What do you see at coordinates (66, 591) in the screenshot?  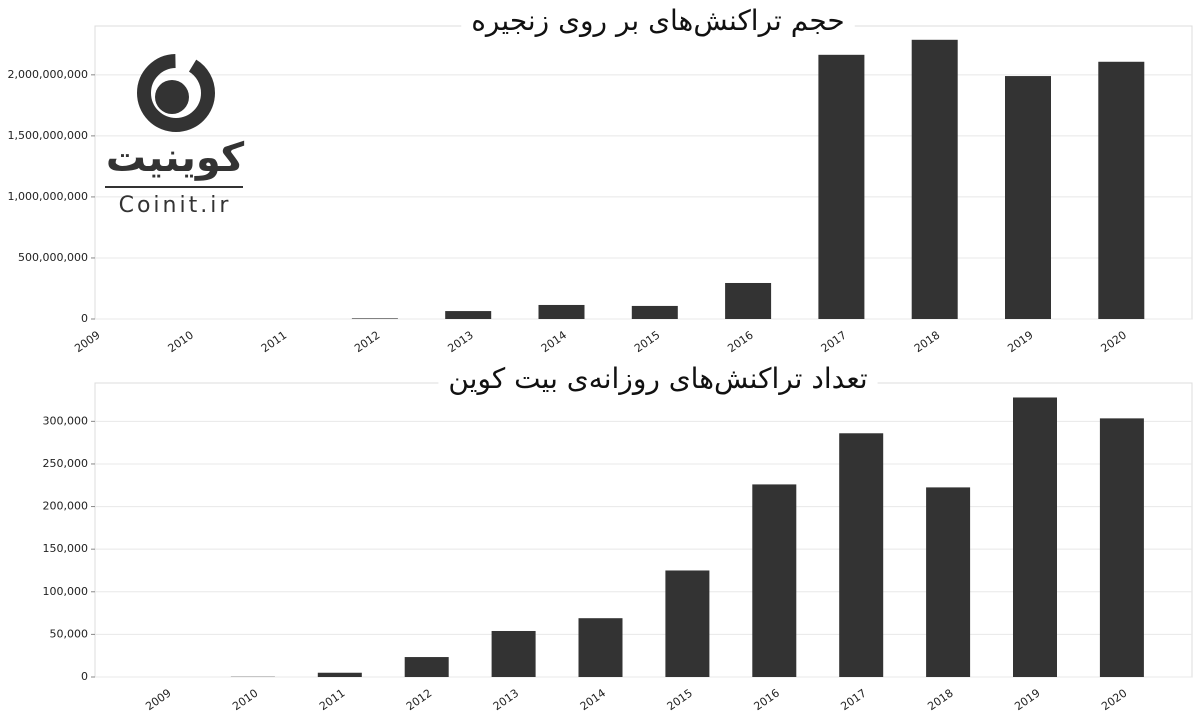 I see `y-tick-label: 100,000` at bounding box center [66, 591].